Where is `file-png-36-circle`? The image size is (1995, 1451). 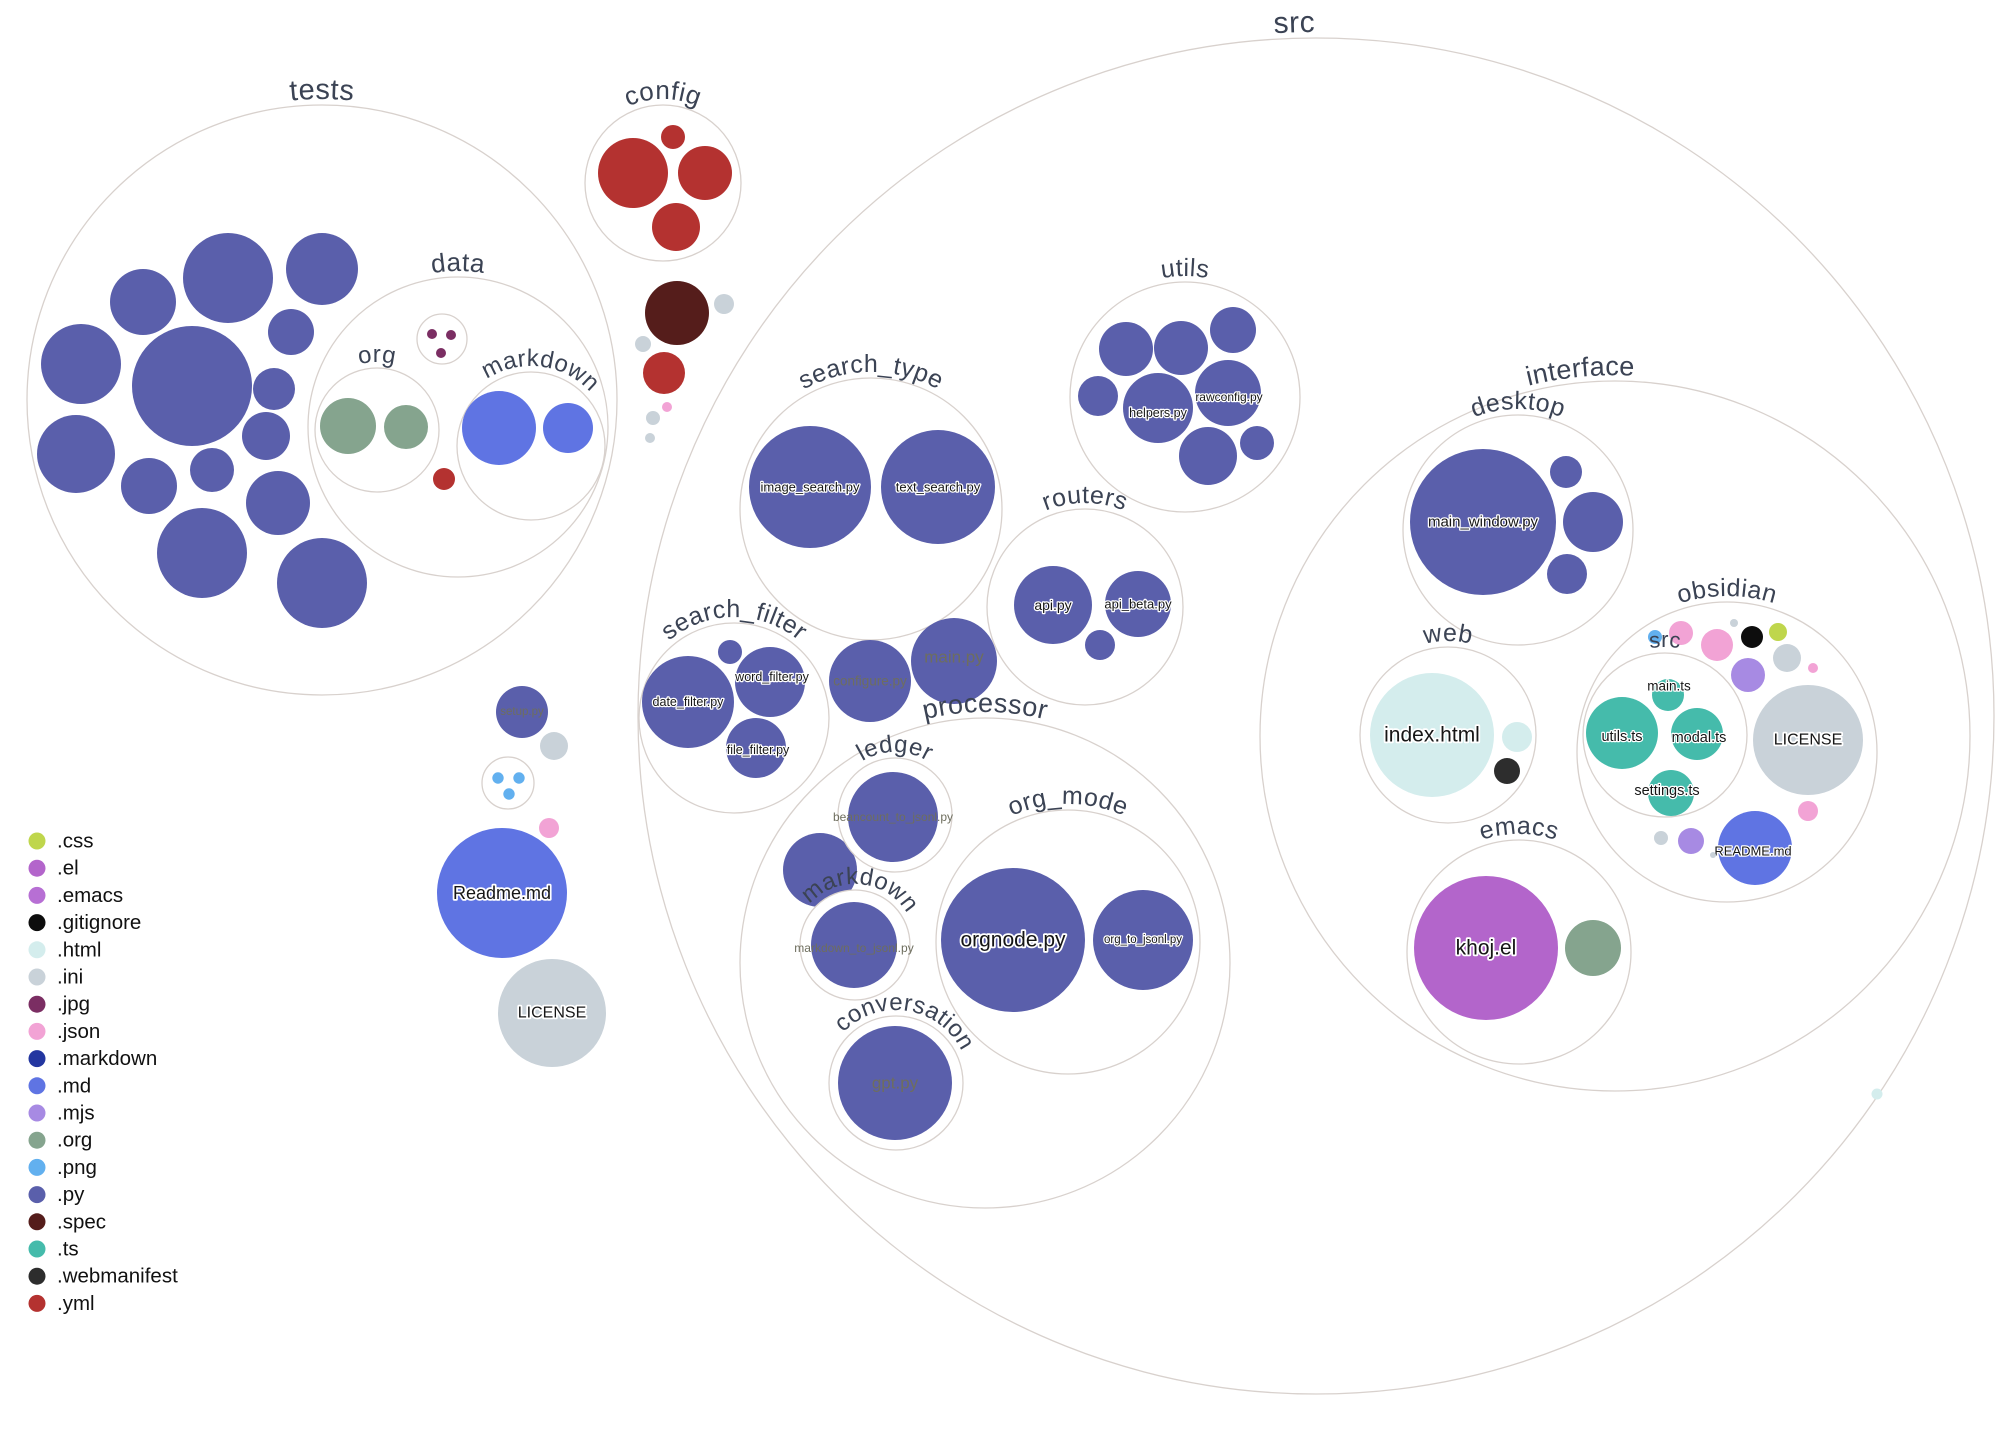
file-png-36-circle is located at coordinates (519, 778).